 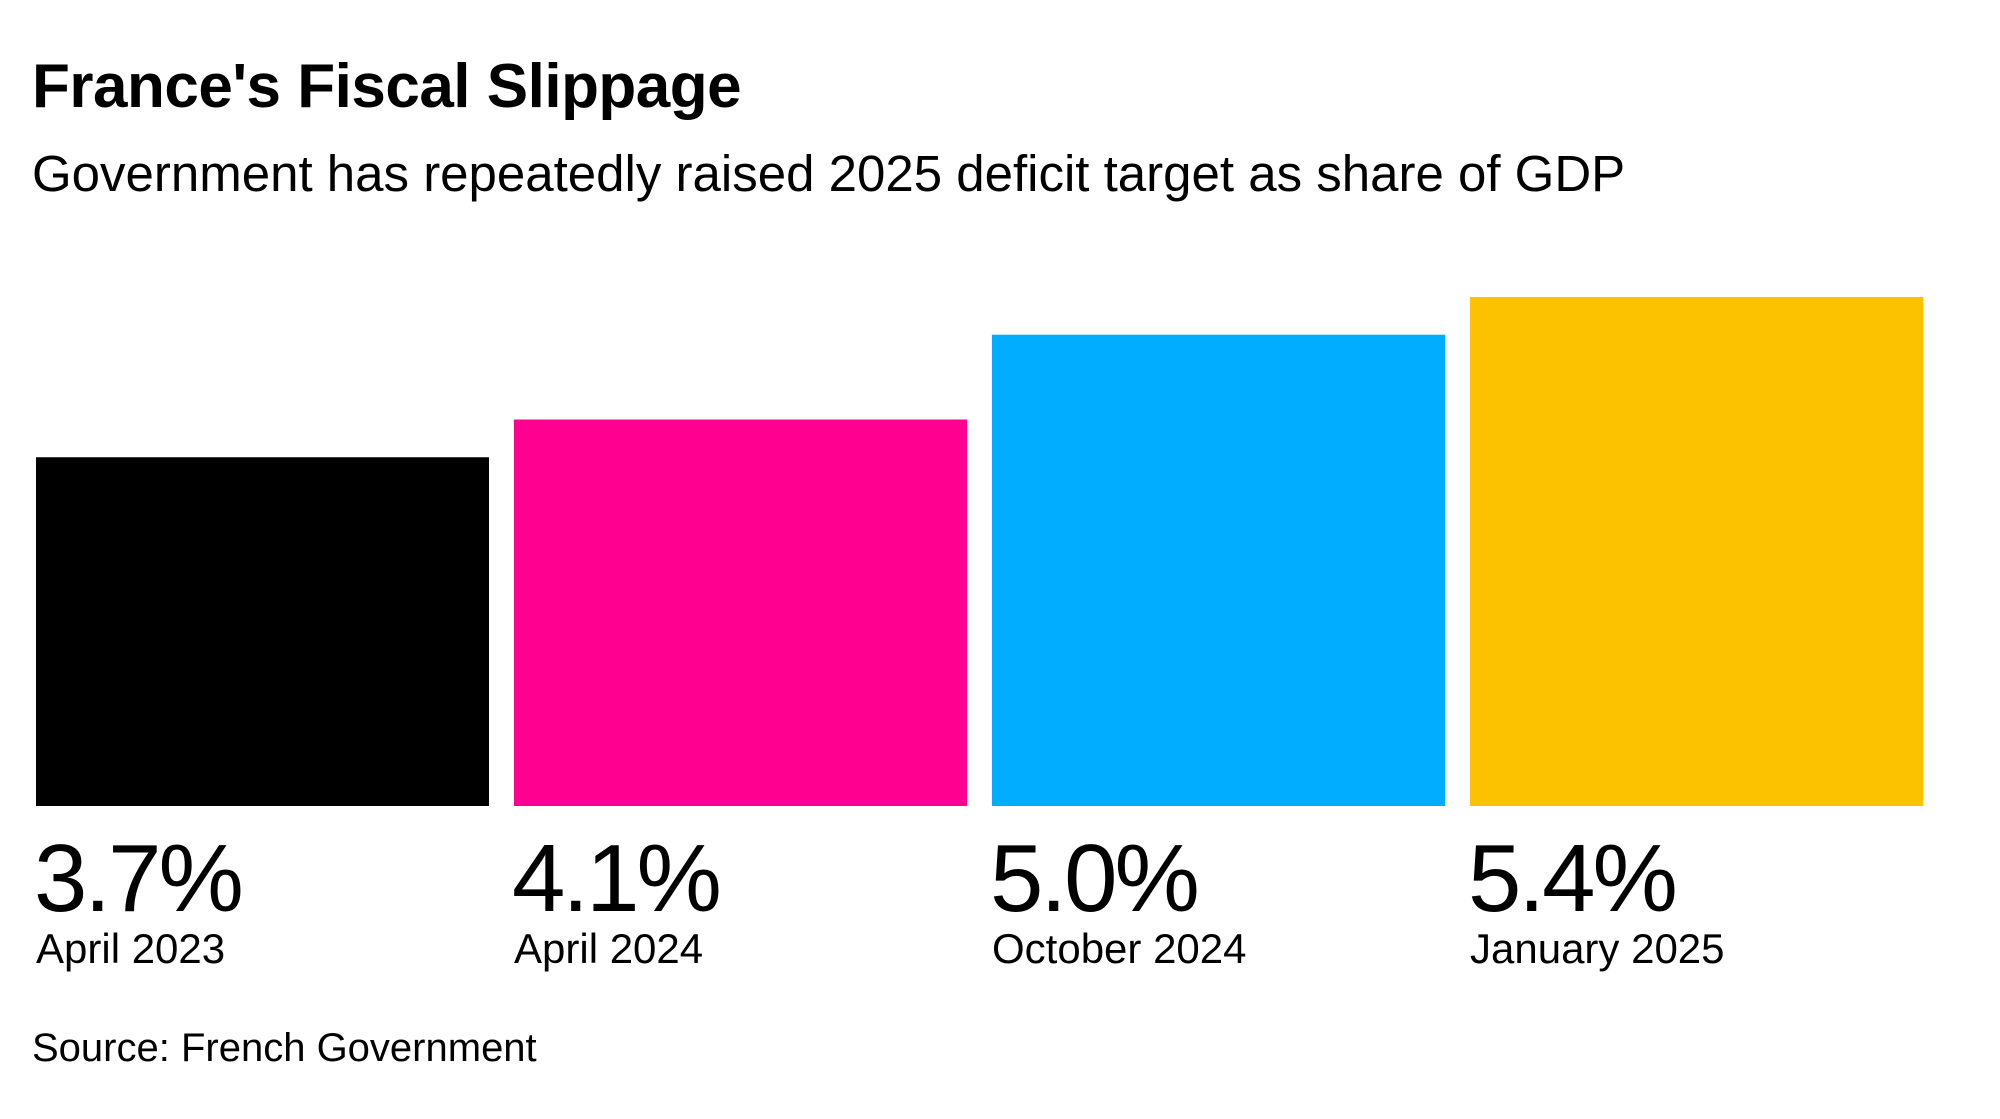 What do you see at coordinates (130, 948) in the screenshot?
I see `category-label: April 2023` at bounding box center [130, 948].